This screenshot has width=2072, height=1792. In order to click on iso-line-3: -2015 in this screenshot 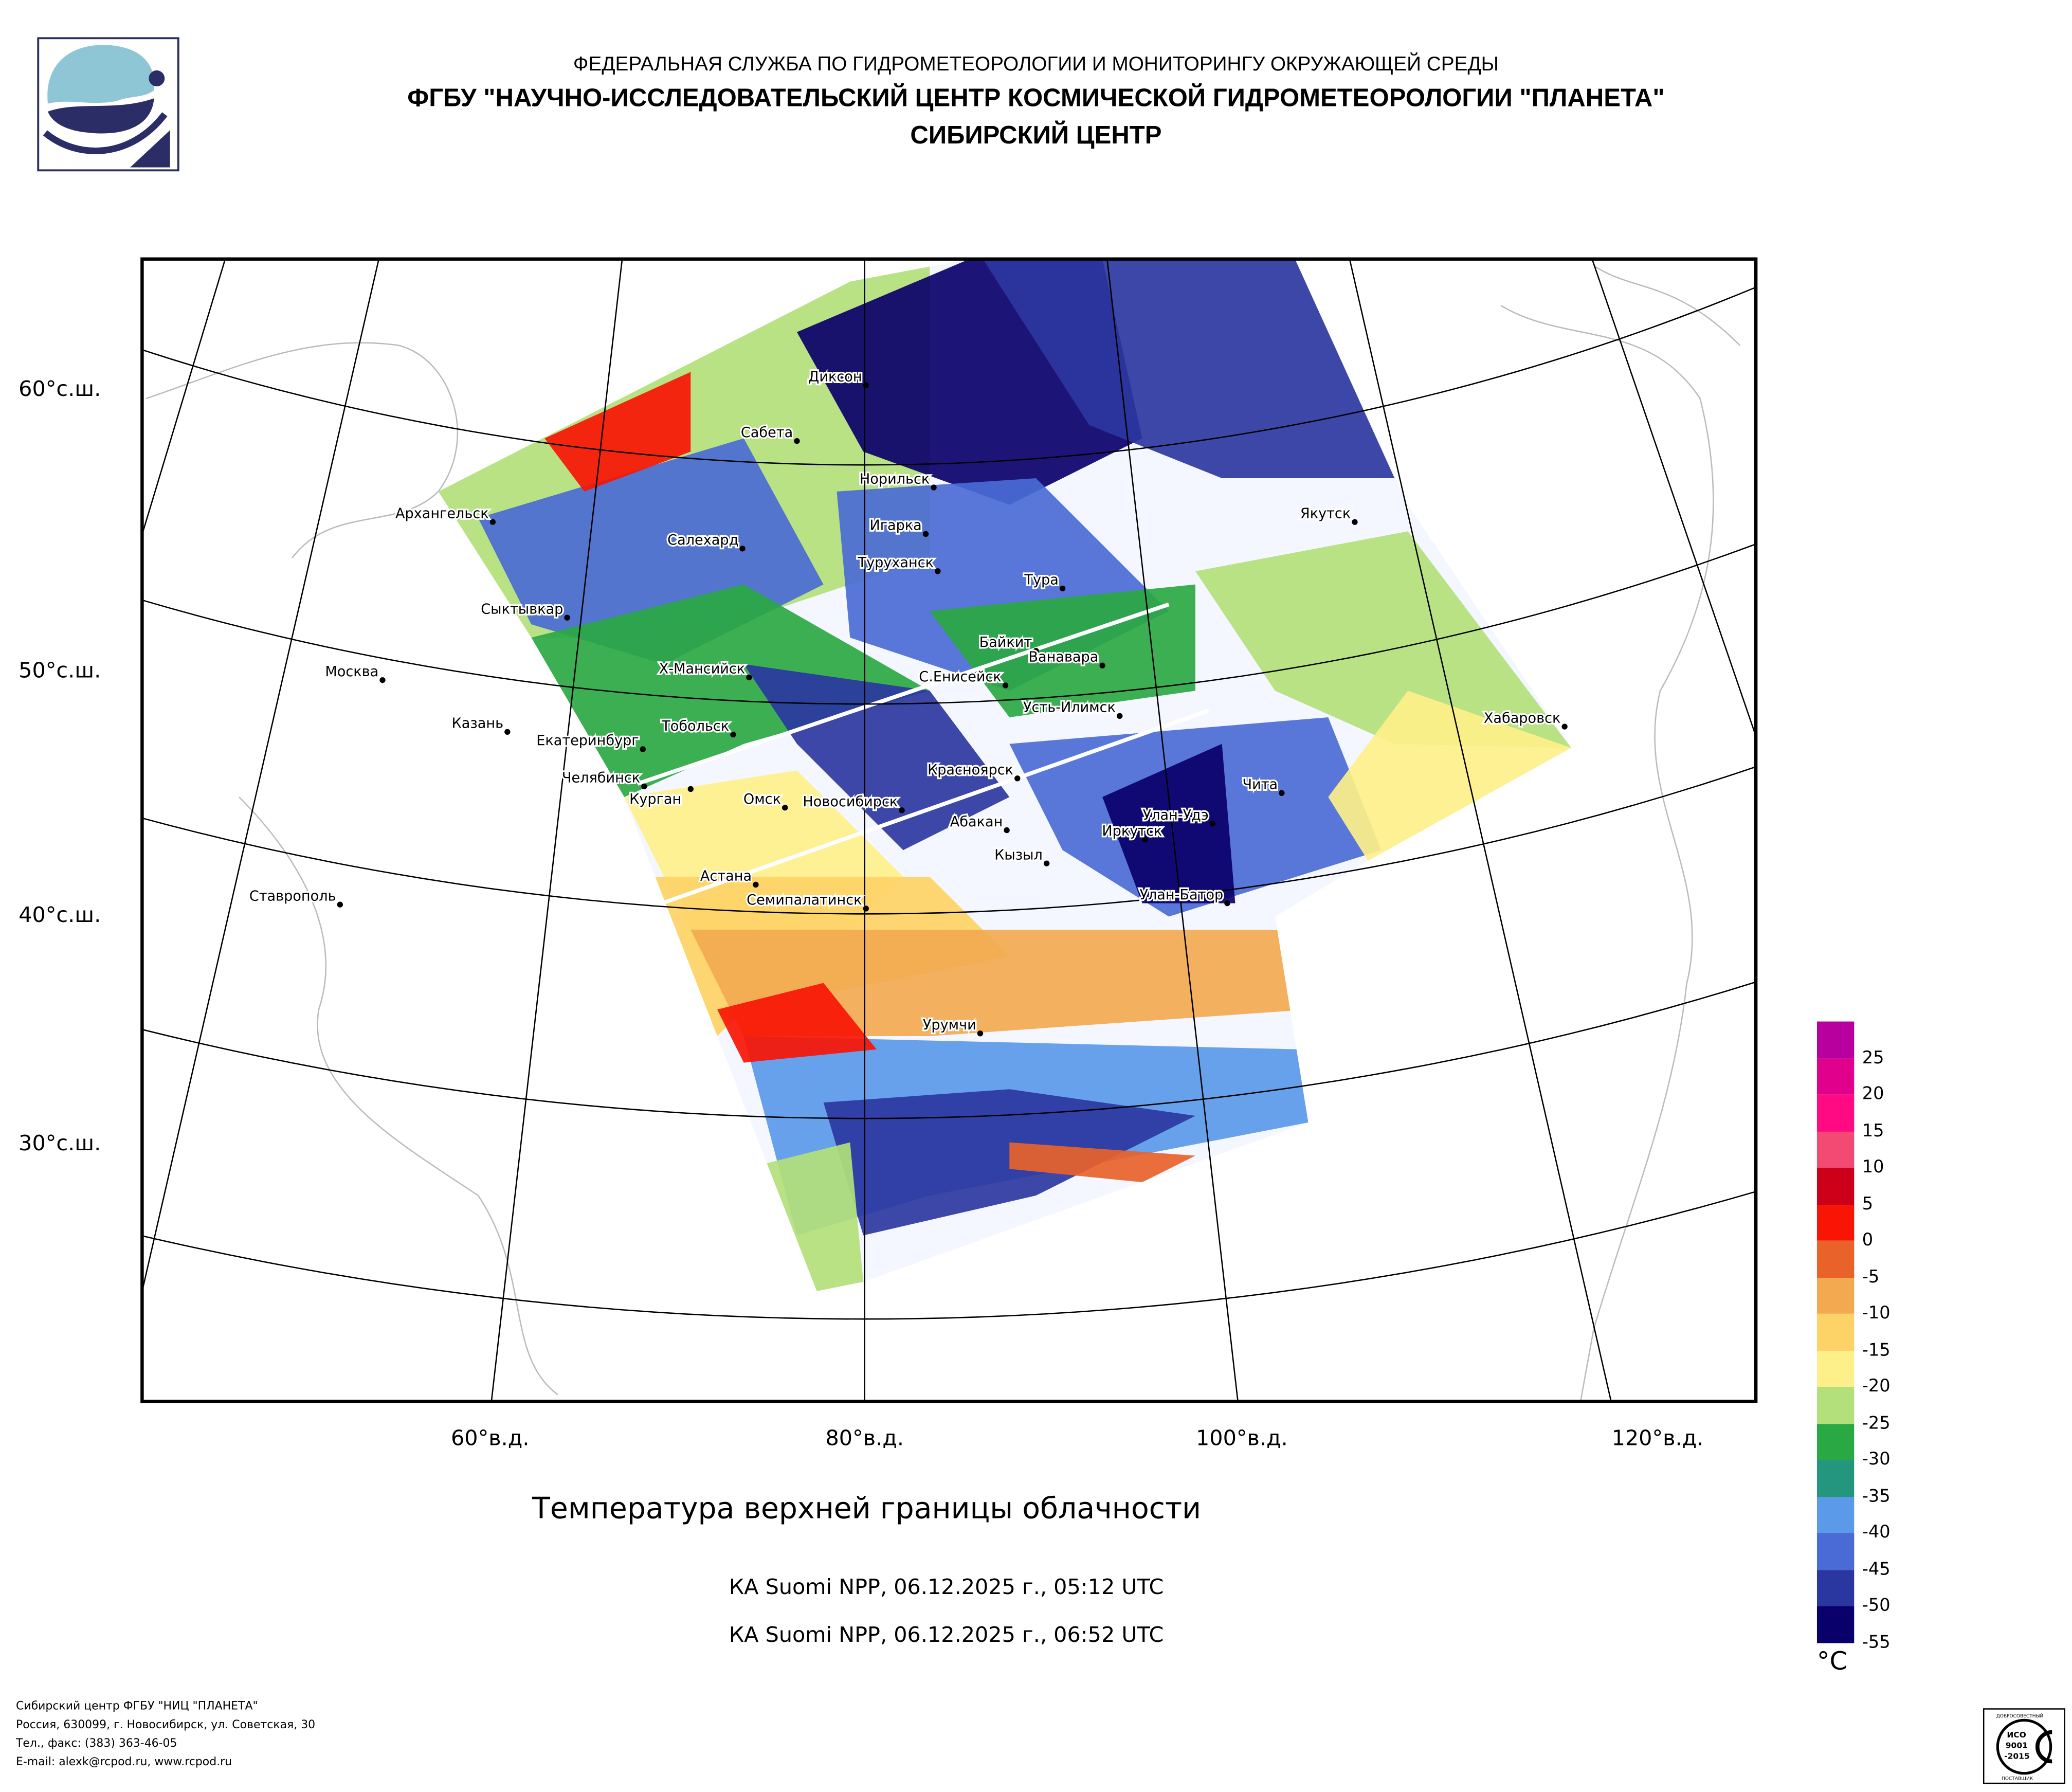, I will do `click(2017, 1756)`.